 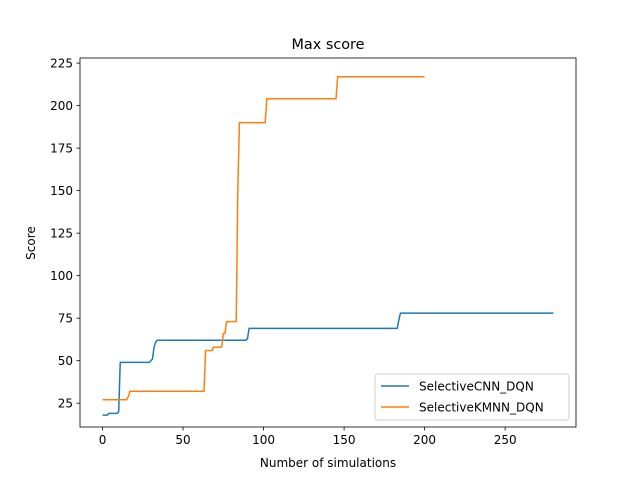 What do you see at coordinates (424, 440) in the screenshot?
I see `x-tick-label: 200` at bounding box center [424, 440].